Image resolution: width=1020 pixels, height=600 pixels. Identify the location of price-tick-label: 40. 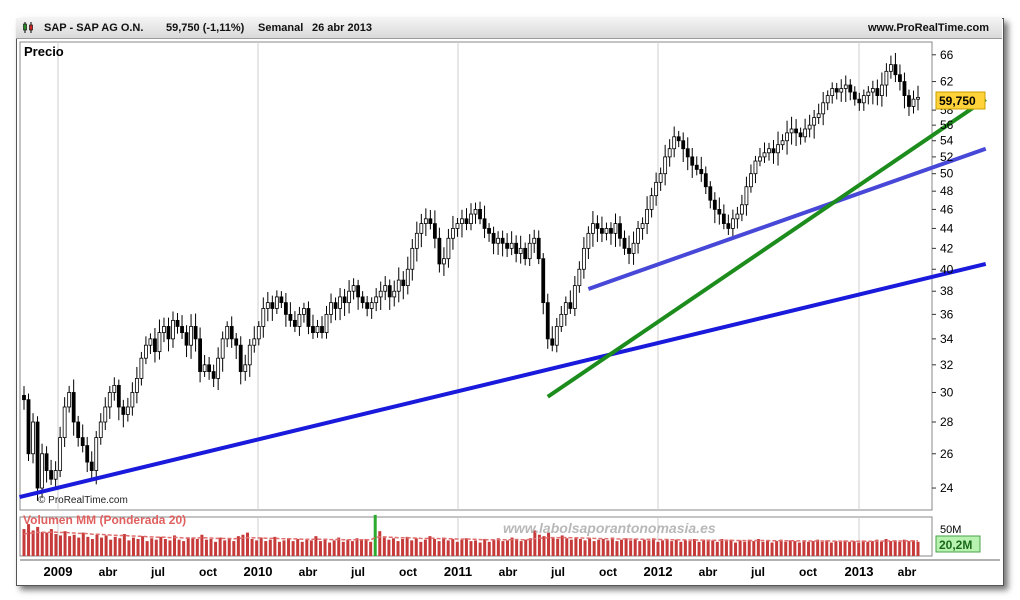
(947, 269).